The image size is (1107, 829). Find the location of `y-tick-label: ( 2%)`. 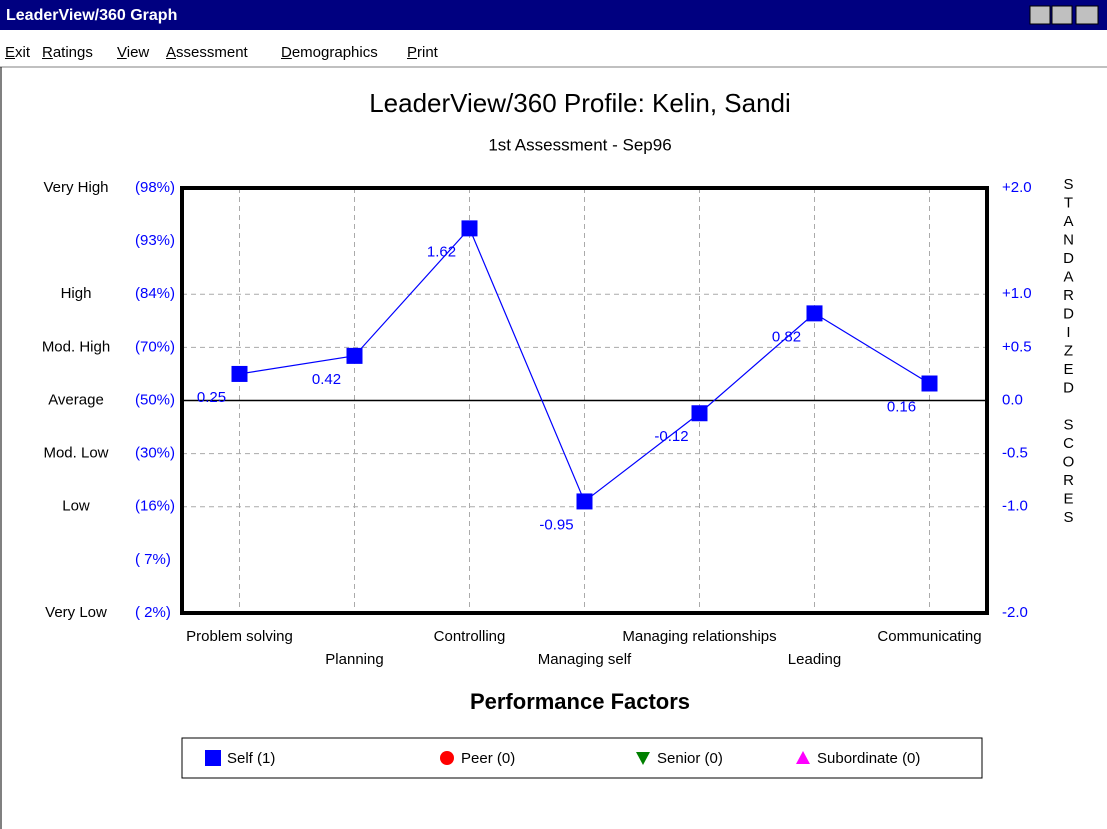

y-tick-label: ( 2%) is located at coordinates (153, 612).